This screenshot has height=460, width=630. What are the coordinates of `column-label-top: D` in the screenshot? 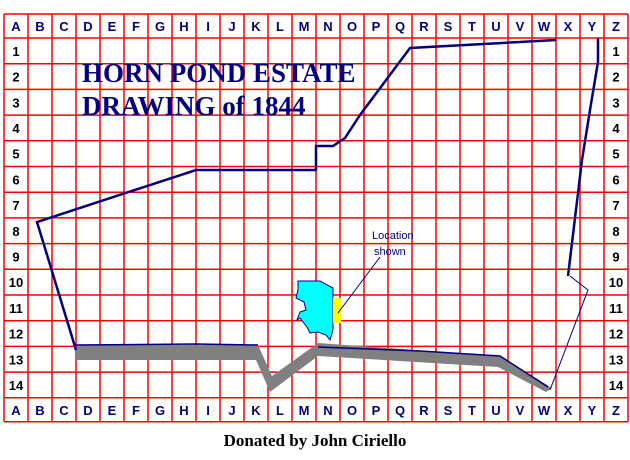 It's located at (87, 26).